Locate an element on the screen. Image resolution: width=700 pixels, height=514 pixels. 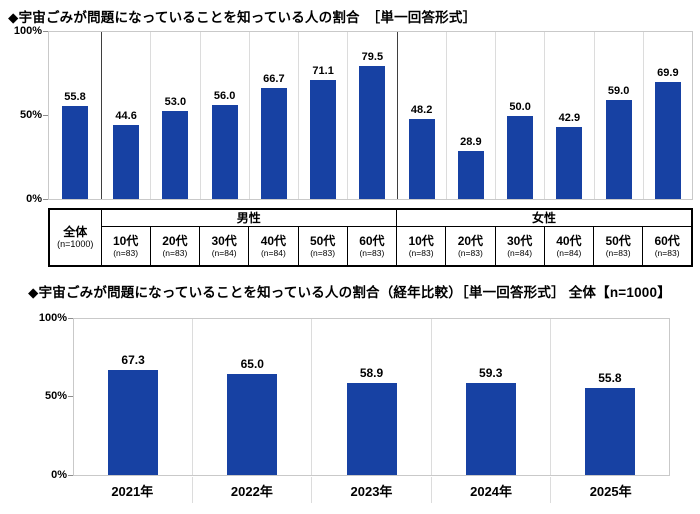
bar-value-label: 56.0 is located at coordinates (224, 96).